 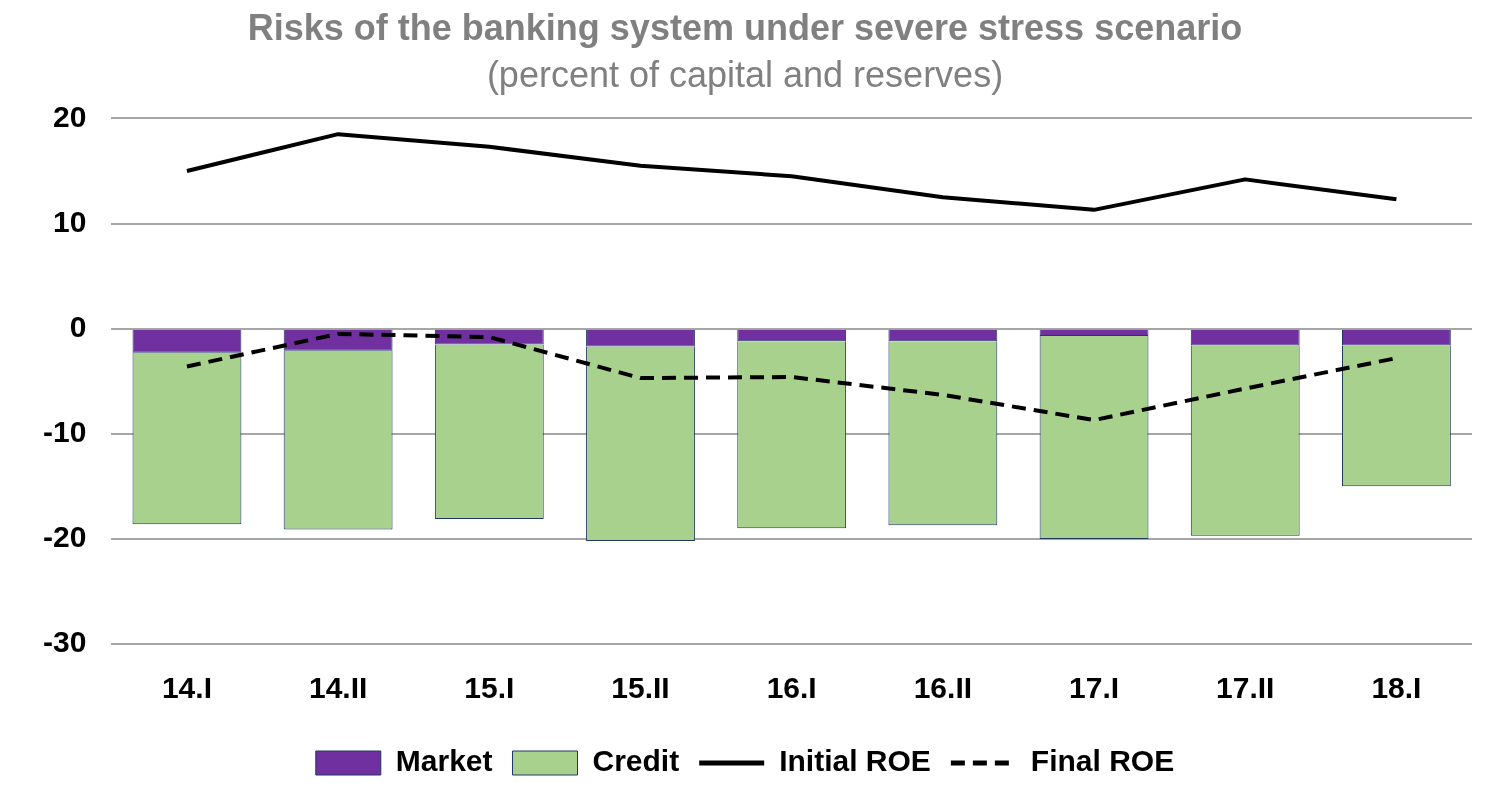 I want to click on chart-subtitle: (percent of capital and reserves), so click(x=745, y=74).